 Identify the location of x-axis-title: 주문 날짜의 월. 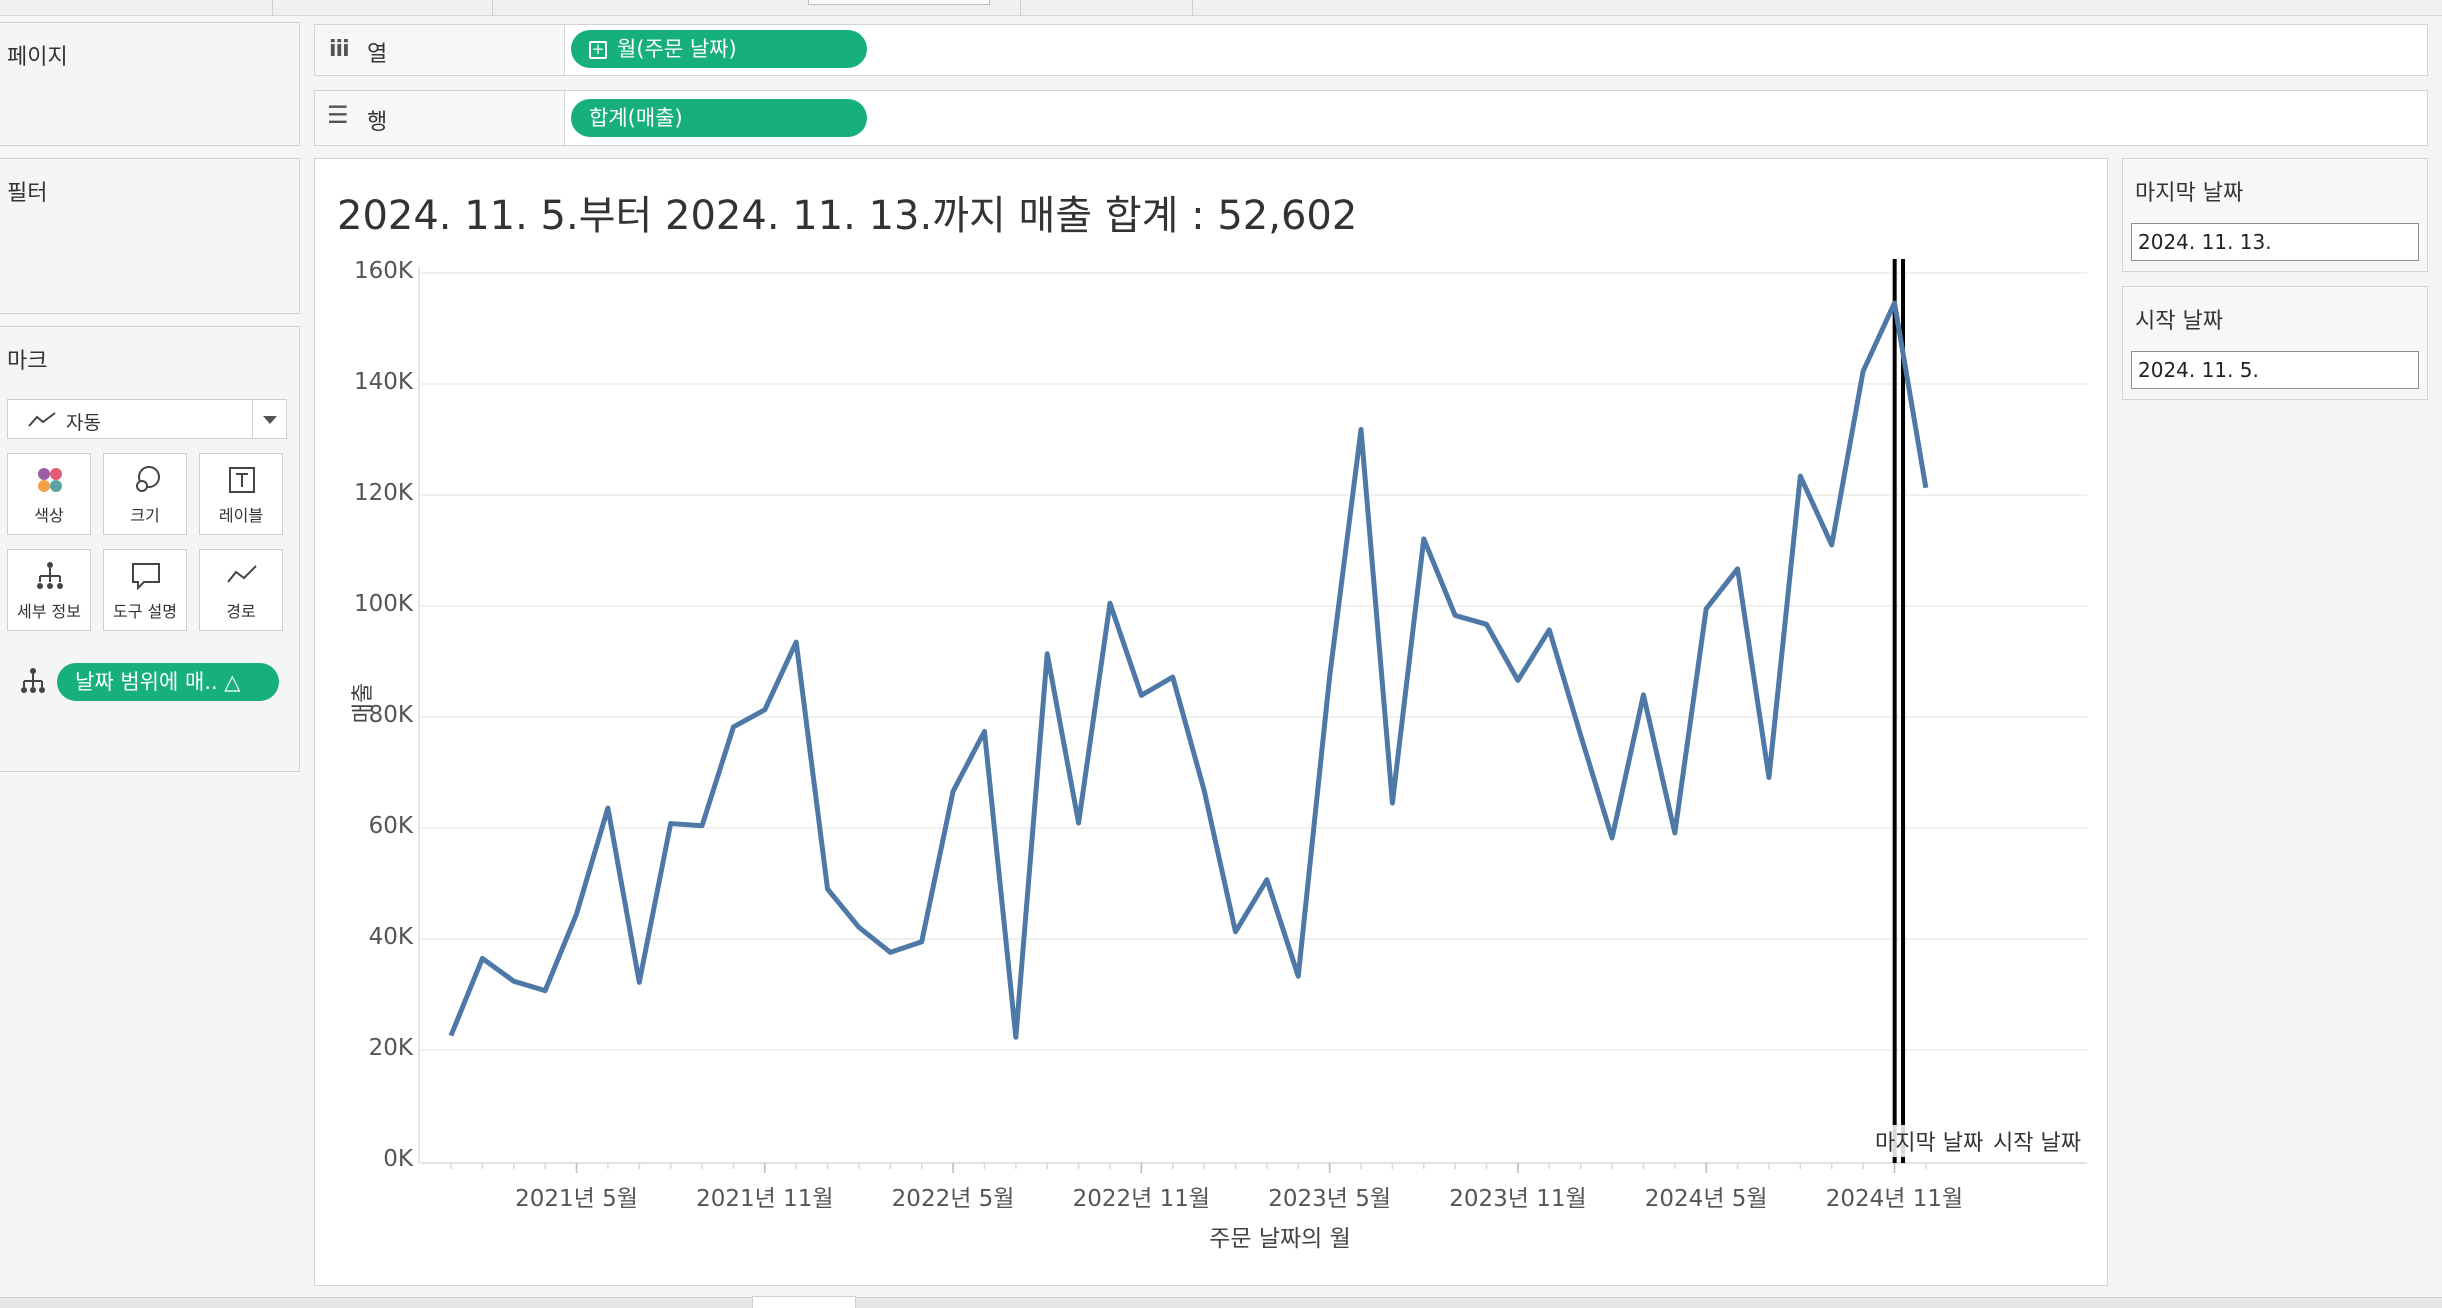
(1280, 1239).